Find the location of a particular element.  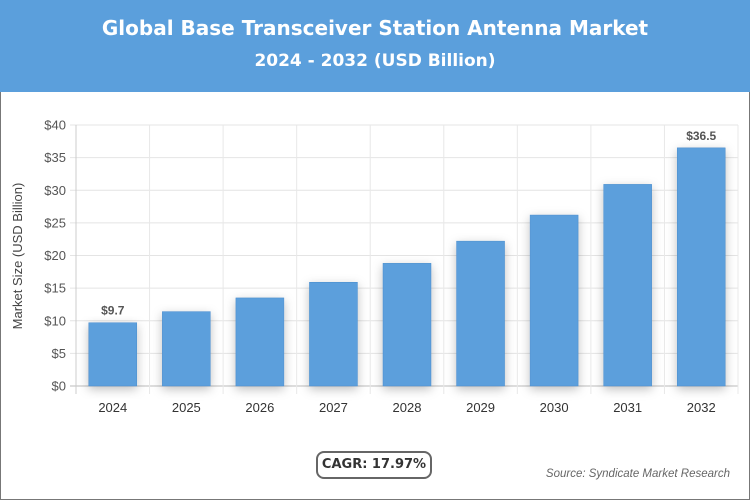

chart-subtitle: 2024 - 2032 (USD Billion) is located at coordinates (375, 61).